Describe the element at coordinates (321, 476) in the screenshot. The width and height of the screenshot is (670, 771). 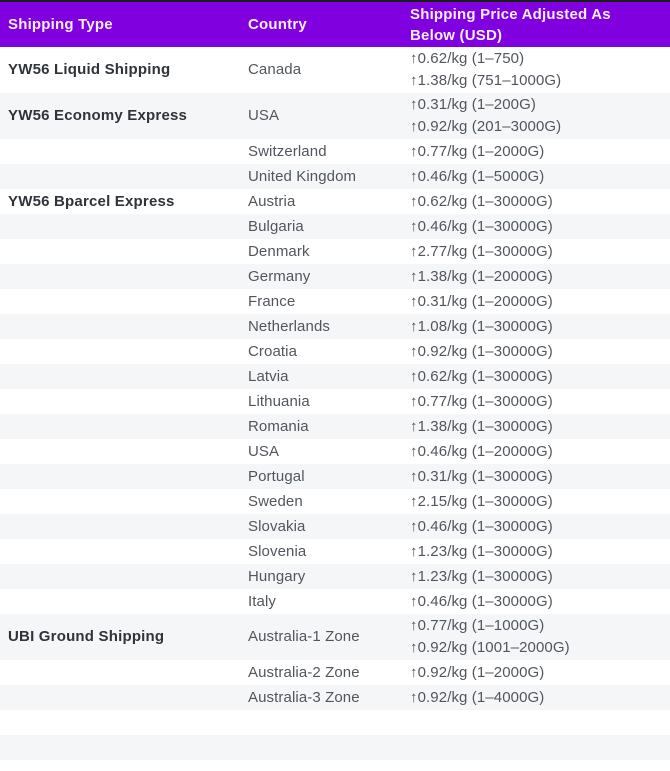
I see `country-cell: Portugal` at that location.